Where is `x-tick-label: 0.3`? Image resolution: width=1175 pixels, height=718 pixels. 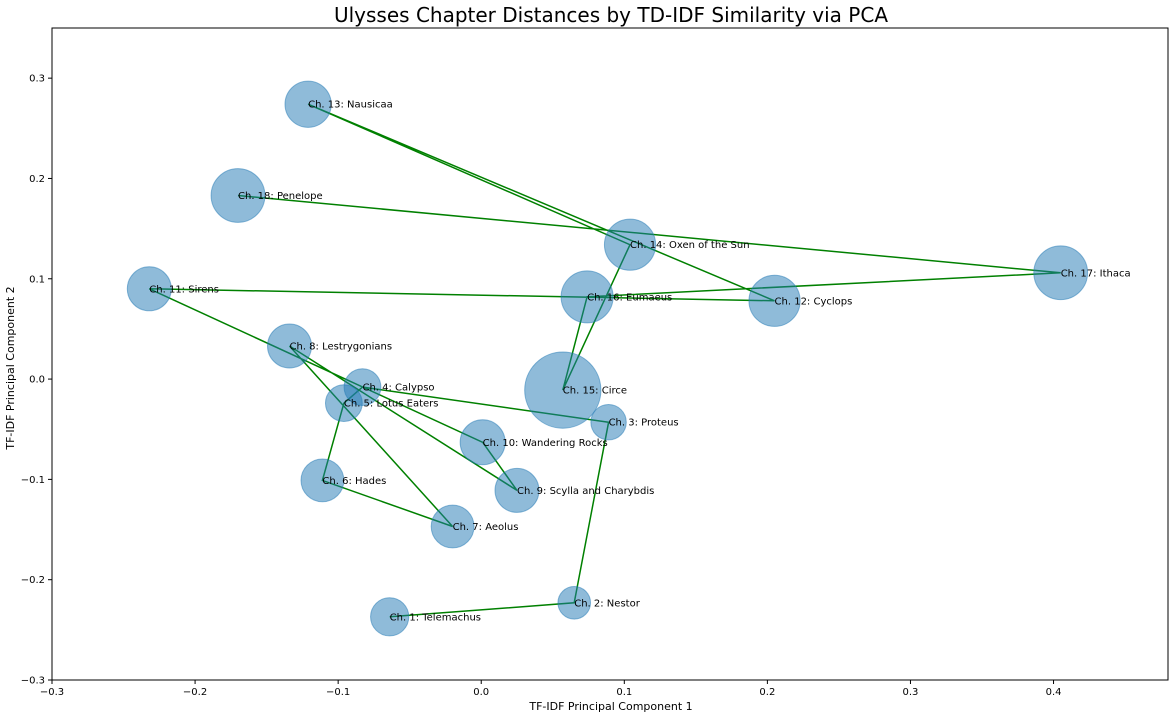
x-tick-label: 0.3 is located at coordinates (911, 692).